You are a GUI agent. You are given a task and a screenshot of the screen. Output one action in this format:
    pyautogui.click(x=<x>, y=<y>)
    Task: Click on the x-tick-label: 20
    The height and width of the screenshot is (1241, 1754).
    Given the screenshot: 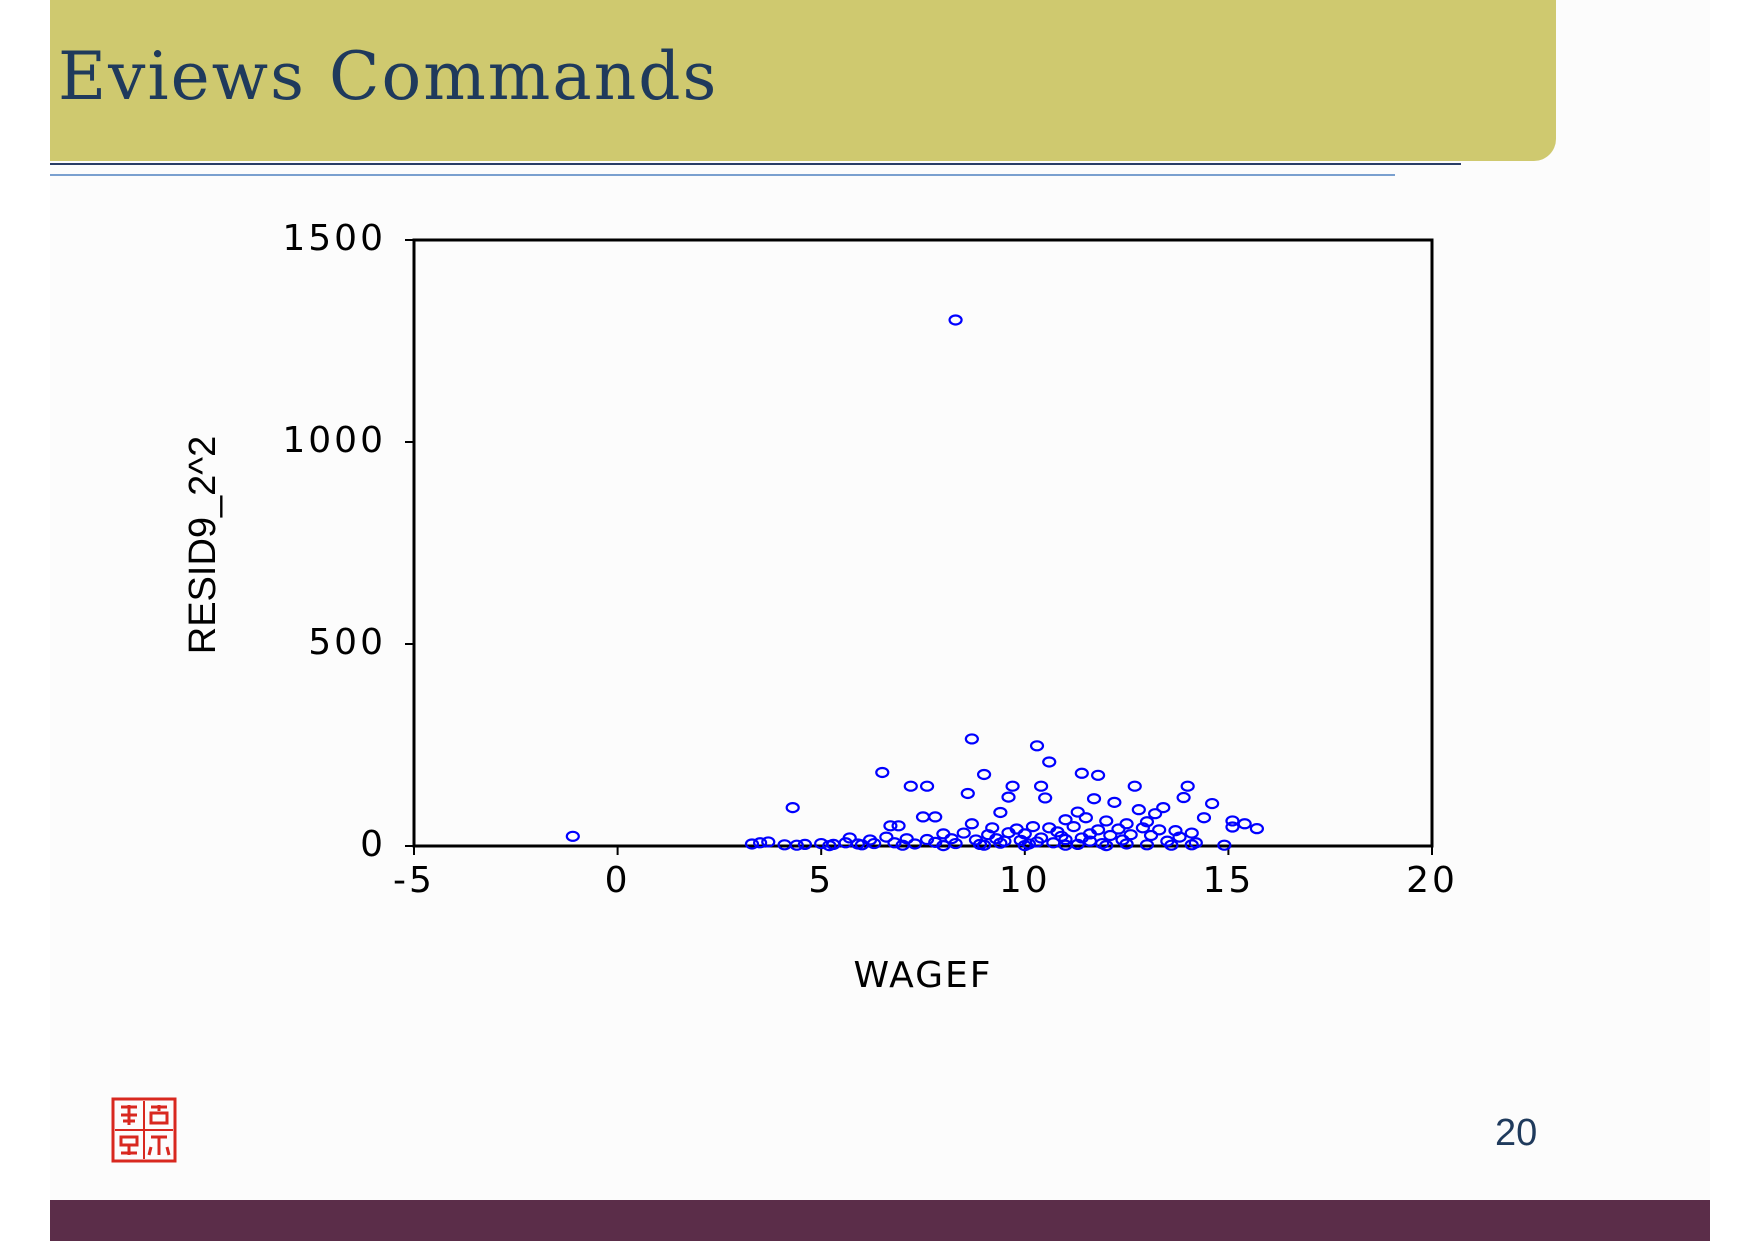 What is the action you would take?
    pyautogui.click(x=1432, y=880)
    